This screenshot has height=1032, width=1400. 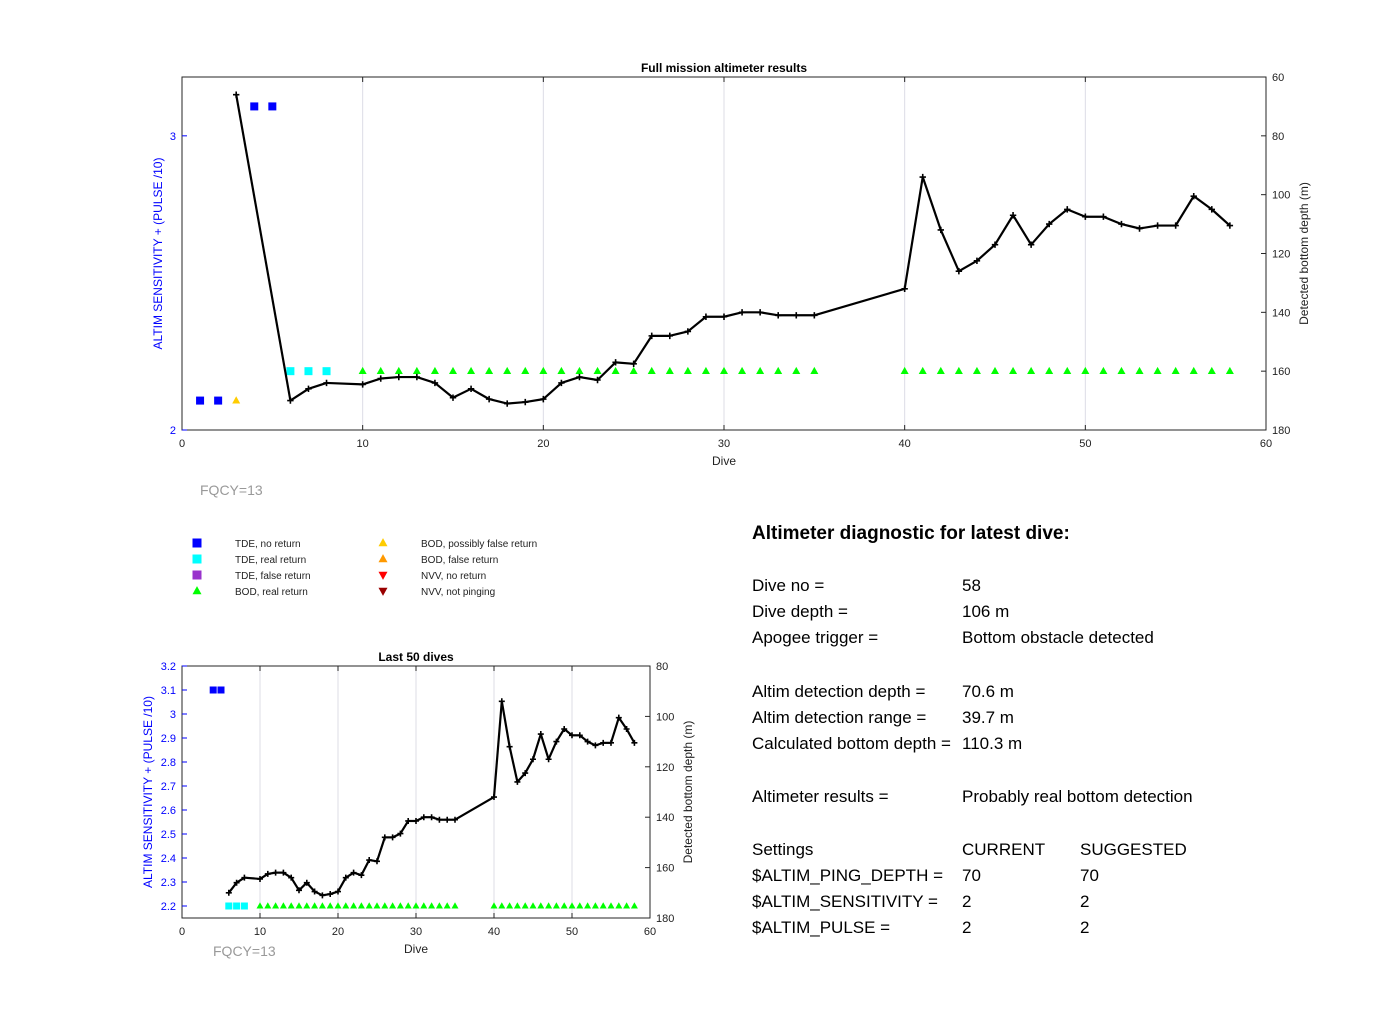 I want to click on legend-label: TDE, real return, so click(x=270, y=560).